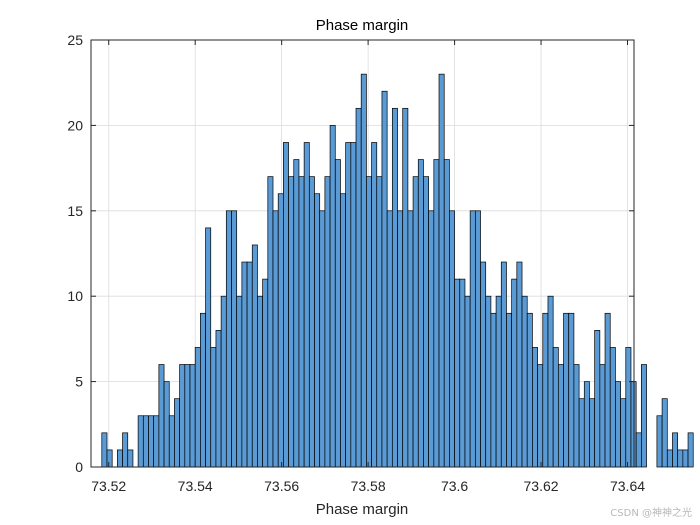 The image size is (700, 525). What do you see at coordinates (108, 486) in the screenshot?
I see `x-tick-label: 73.52` at bounding box center [108, 486].